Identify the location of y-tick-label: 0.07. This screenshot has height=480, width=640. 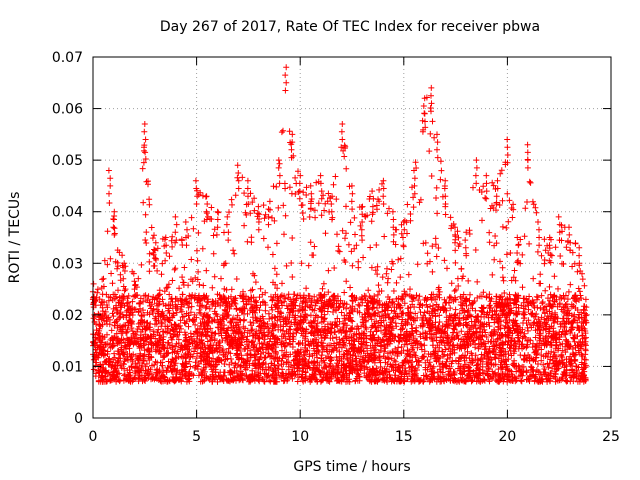
(67, 58).